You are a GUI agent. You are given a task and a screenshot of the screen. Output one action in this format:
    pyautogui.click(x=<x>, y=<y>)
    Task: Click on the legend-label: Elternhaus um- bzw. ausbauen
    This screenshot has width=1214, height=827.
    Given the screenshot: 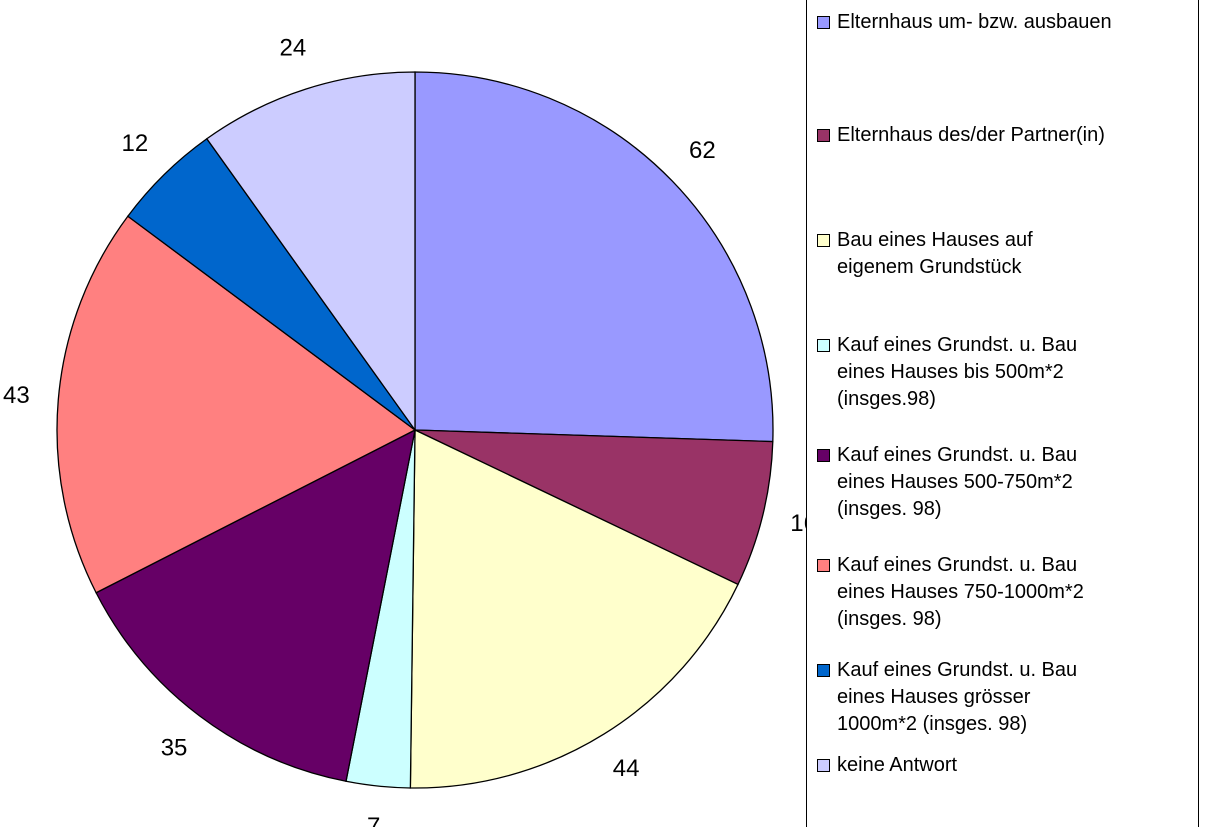 What is the action you would take?
    pyautogui.click(x=974, y=22)
    